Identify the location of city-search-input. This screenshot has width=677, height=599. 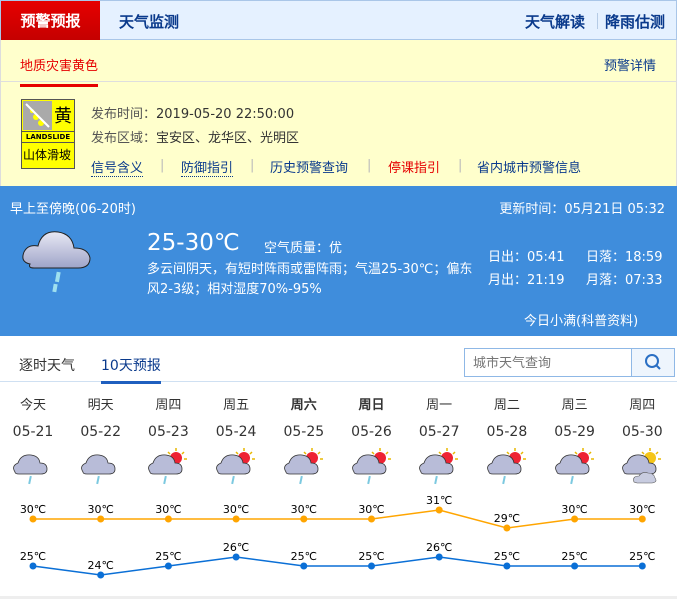
(548, 362).